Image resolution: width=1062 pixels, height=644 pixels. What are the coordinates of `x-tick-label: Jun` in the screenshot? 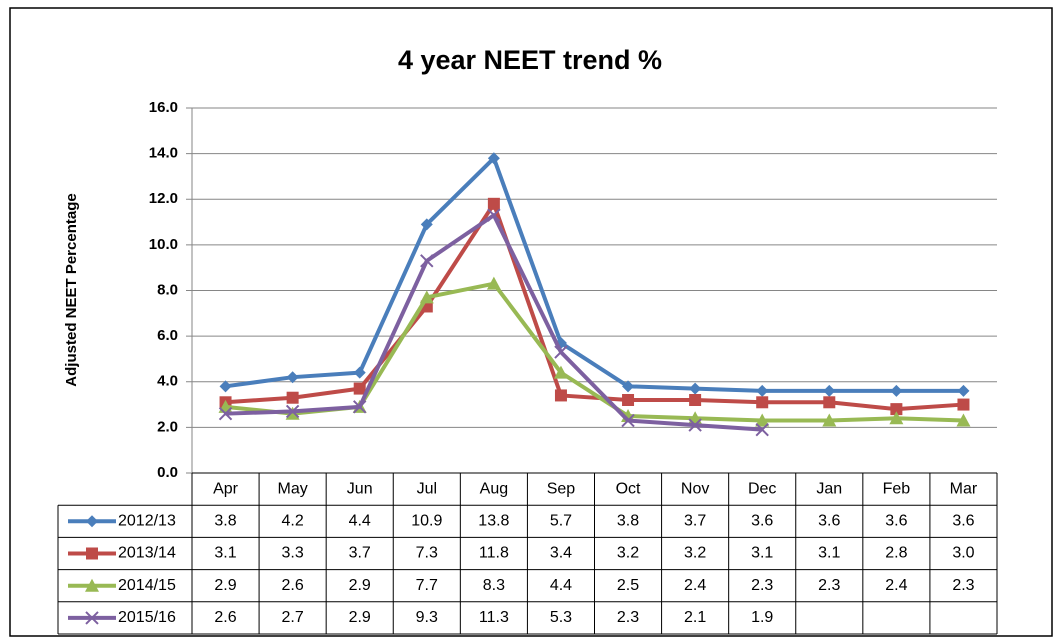 It's located at (360, 488).